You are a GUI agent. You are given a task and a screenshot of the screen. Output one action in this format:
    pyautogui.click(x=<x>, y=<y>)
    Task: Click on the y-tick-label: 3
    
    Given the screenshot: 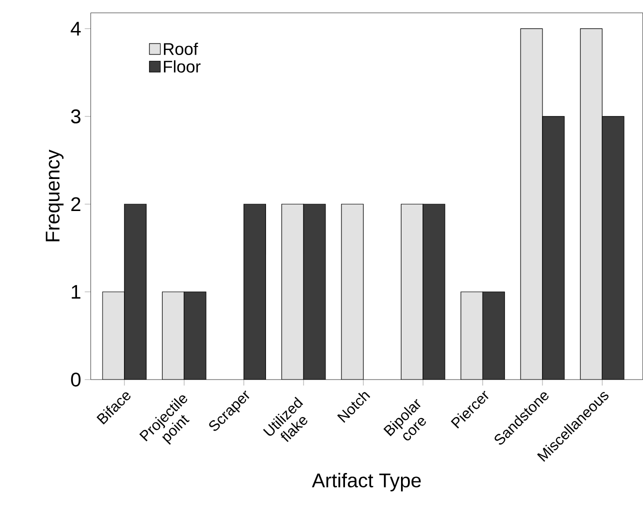 What is the action you would take?
    pyautogui.click(x=75, y=116)
    